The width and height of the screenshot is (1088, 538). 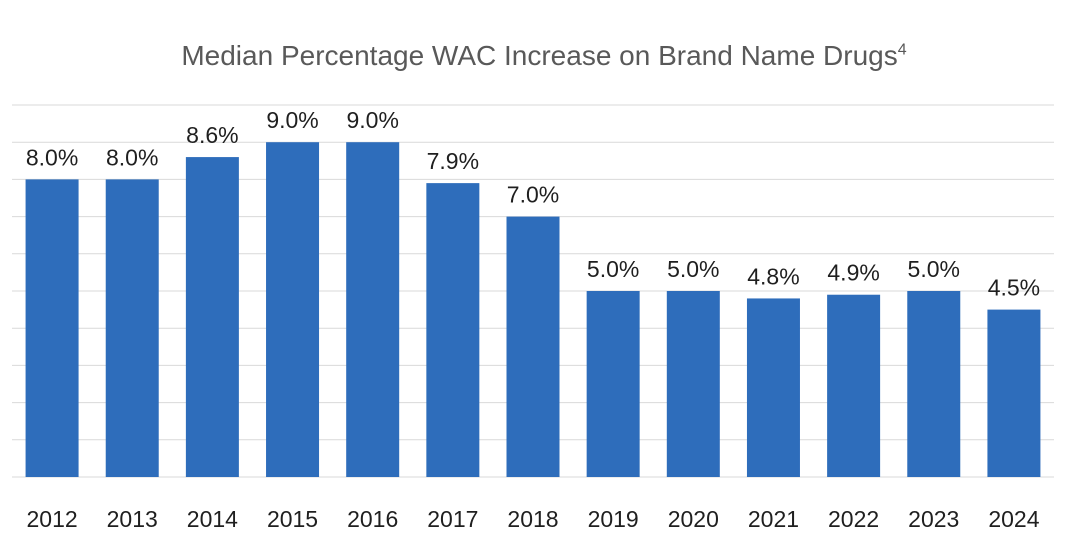 What do you see at coordinates (51, 519) in the screenshot?
I see `x-tick-label-2012: 2012` at bounding box center [51, 519].